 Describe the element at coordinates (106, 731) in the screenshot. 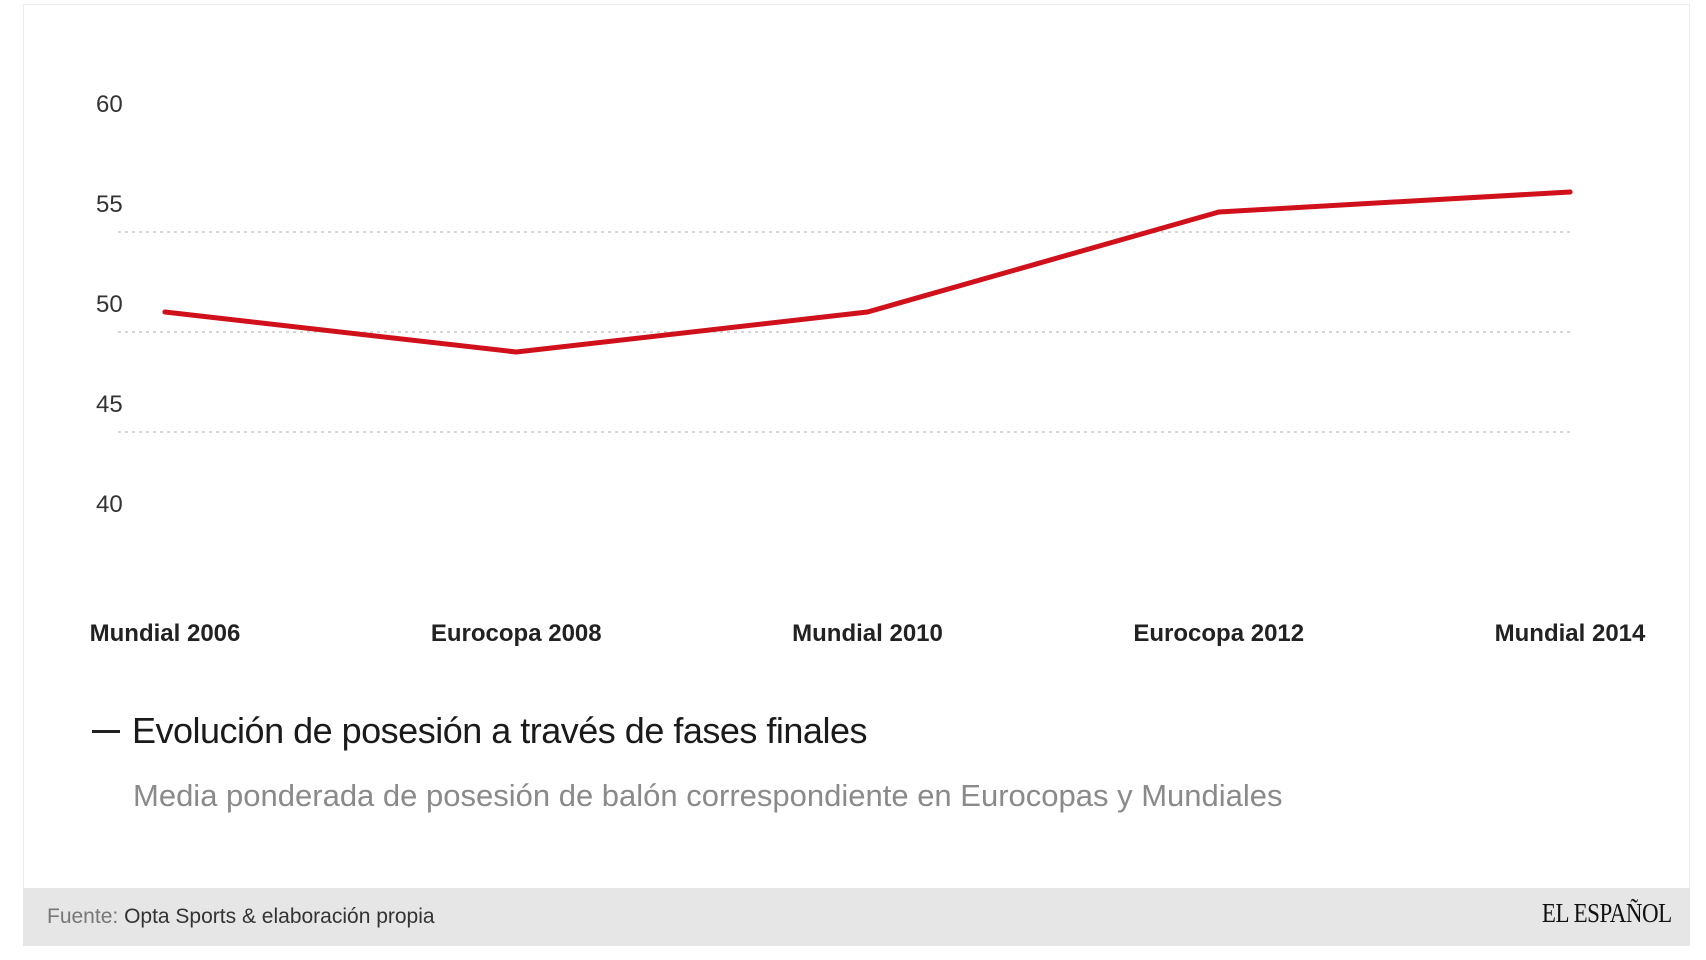

I see `legend-swatch` at that location.